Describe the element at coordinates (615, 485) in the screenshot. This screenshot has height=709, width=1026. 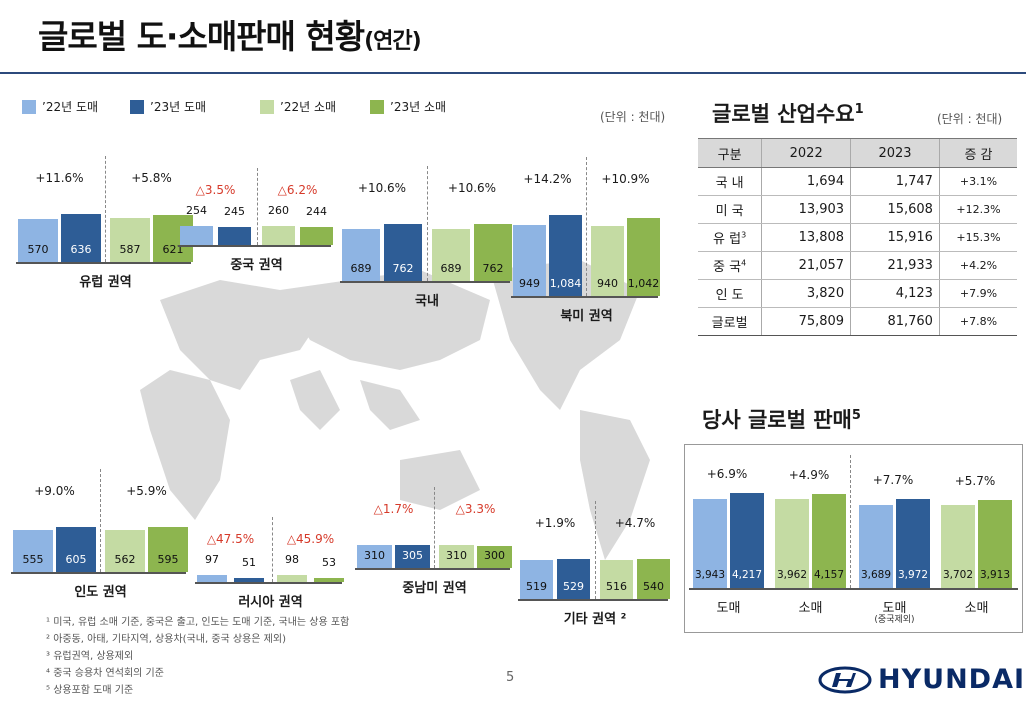
I see `map-south-america` at that location.